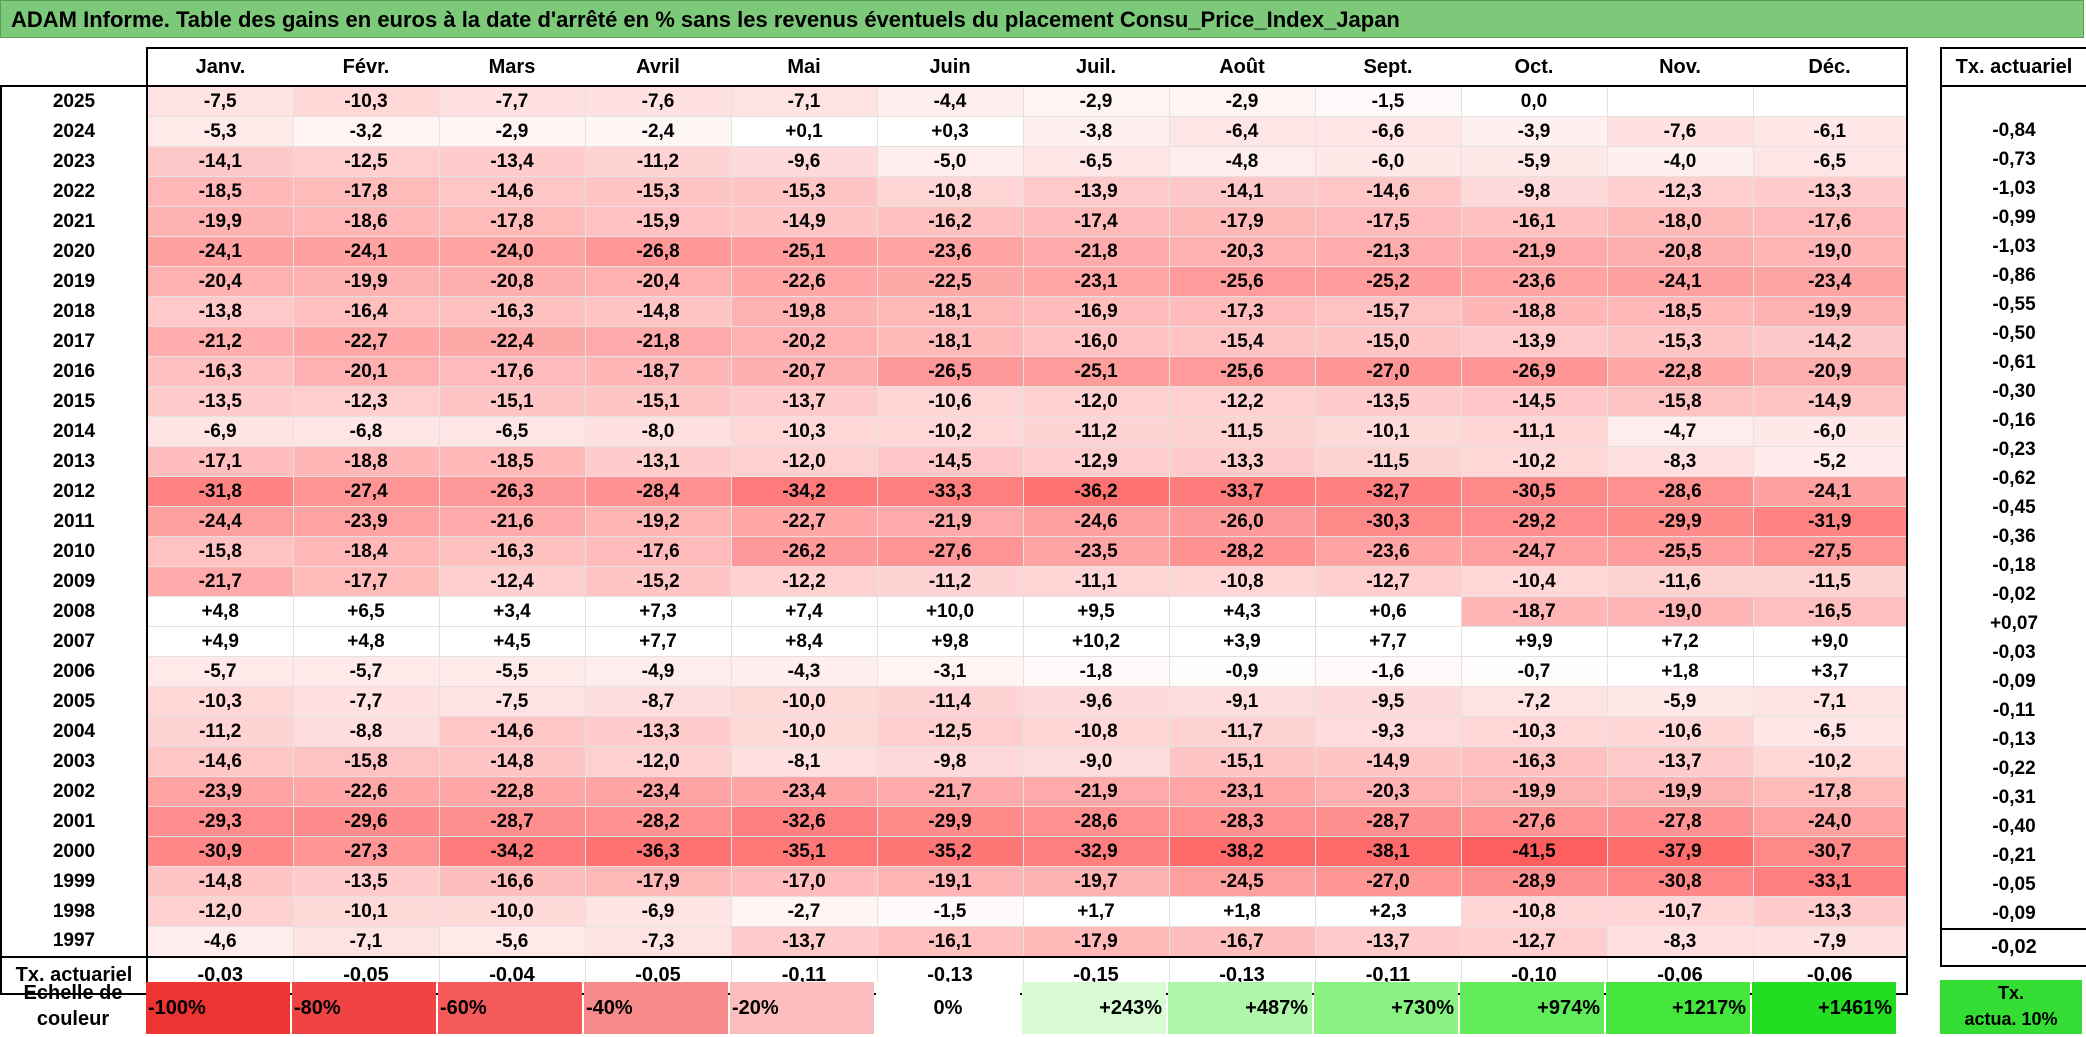 Image resolution: width=2086 pixels, height=1037 pixels. Describe the element at coordinates (804, 911) in the screenshot. I see `gain-cell: -2,7` at that location.